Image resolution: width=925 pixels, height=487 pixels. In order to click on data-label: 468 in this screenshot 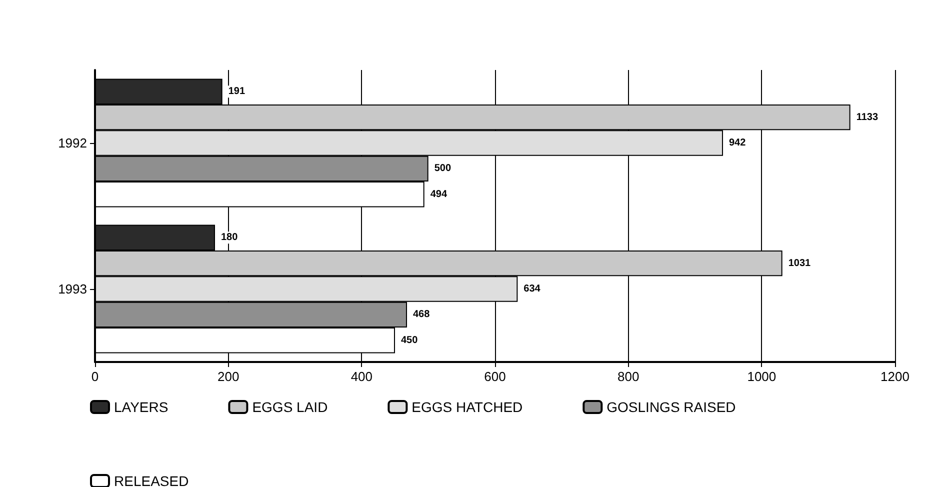, I will do `click(421, 314)`.